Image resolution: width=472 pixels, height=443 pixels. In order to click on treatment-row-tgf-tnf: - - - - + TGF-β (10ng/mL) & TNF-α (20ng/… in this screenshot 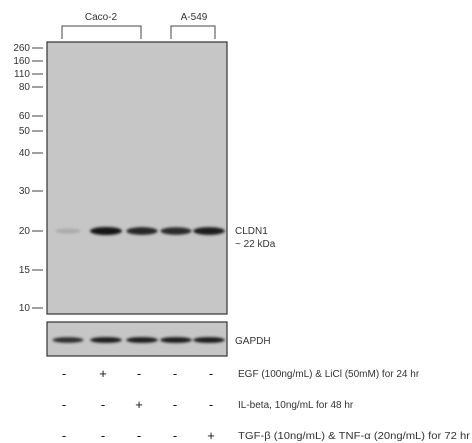, I will do `click(266, 435)`.